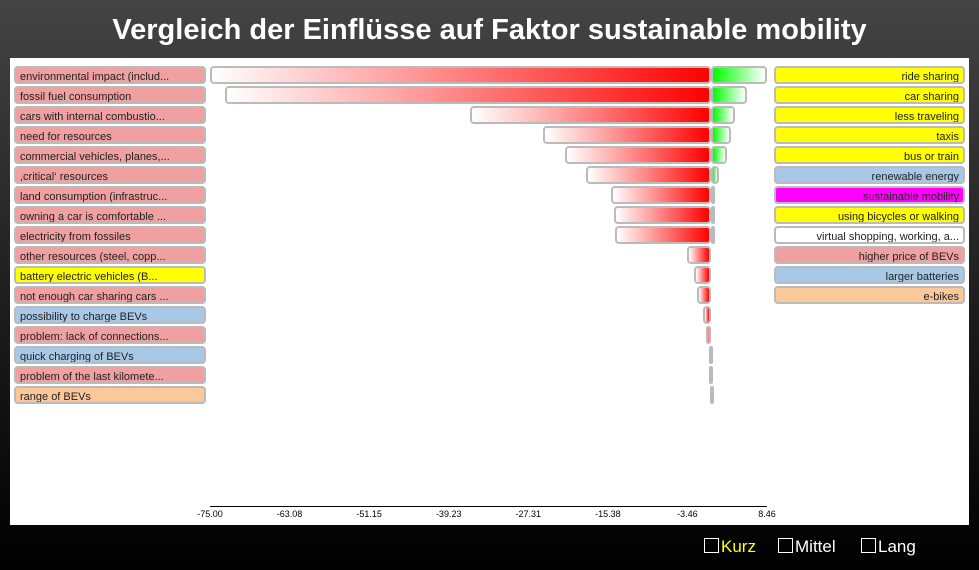  I want to click on kurz-label: Kurz, so click(738, 546).